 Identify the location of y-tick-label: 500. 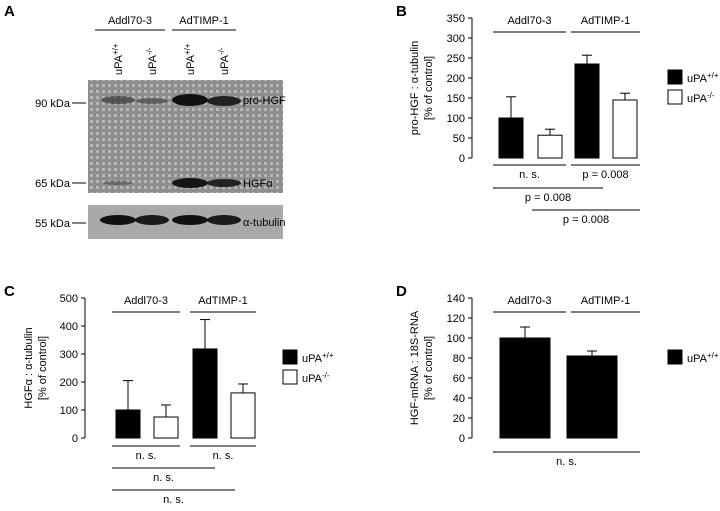
(69, 299).